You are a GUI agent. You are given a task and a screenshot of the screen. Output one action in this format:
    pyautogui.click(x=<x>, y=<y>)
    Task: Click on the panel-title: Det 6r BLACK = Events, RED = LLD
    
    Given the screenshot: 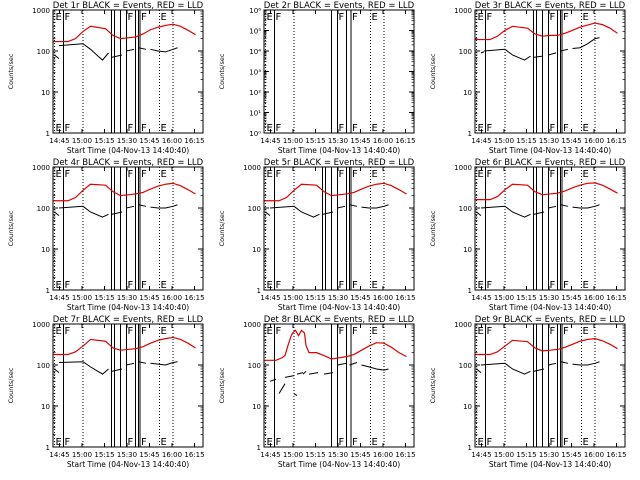 What is the action you would take?
    pyautogui.click(x=550, y=163)
    